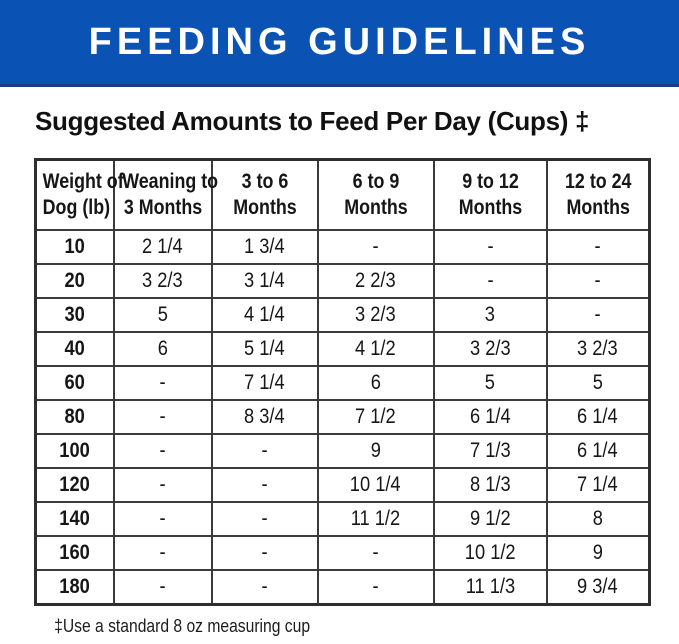 The image size is (679, 644). Describe the element at coordinates (264, 194) in the screenshot. I see `column-header: 3 to 6 Months` at that location.